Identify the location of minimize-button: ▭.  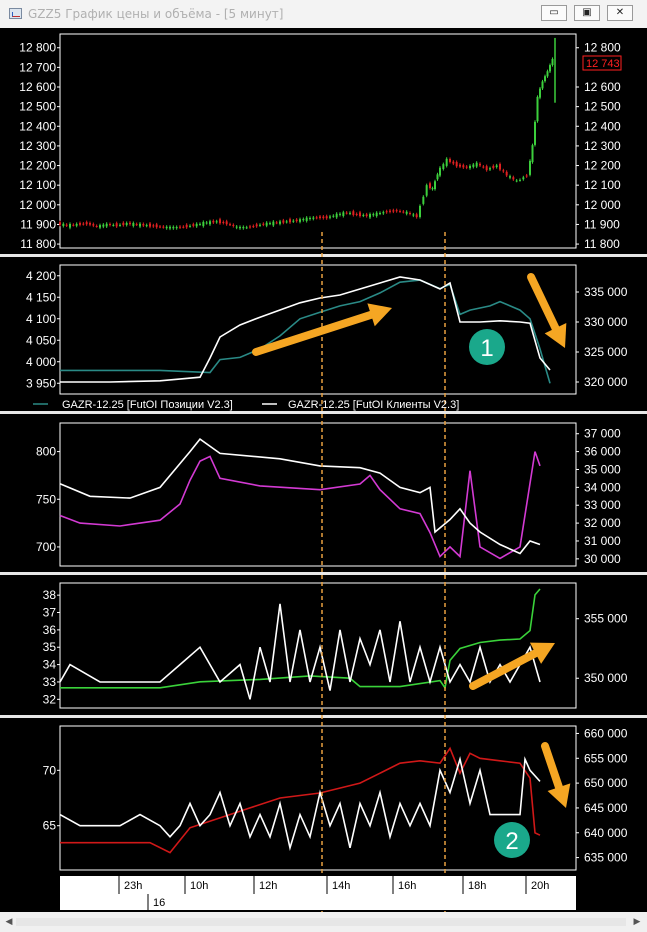
(554, 13).